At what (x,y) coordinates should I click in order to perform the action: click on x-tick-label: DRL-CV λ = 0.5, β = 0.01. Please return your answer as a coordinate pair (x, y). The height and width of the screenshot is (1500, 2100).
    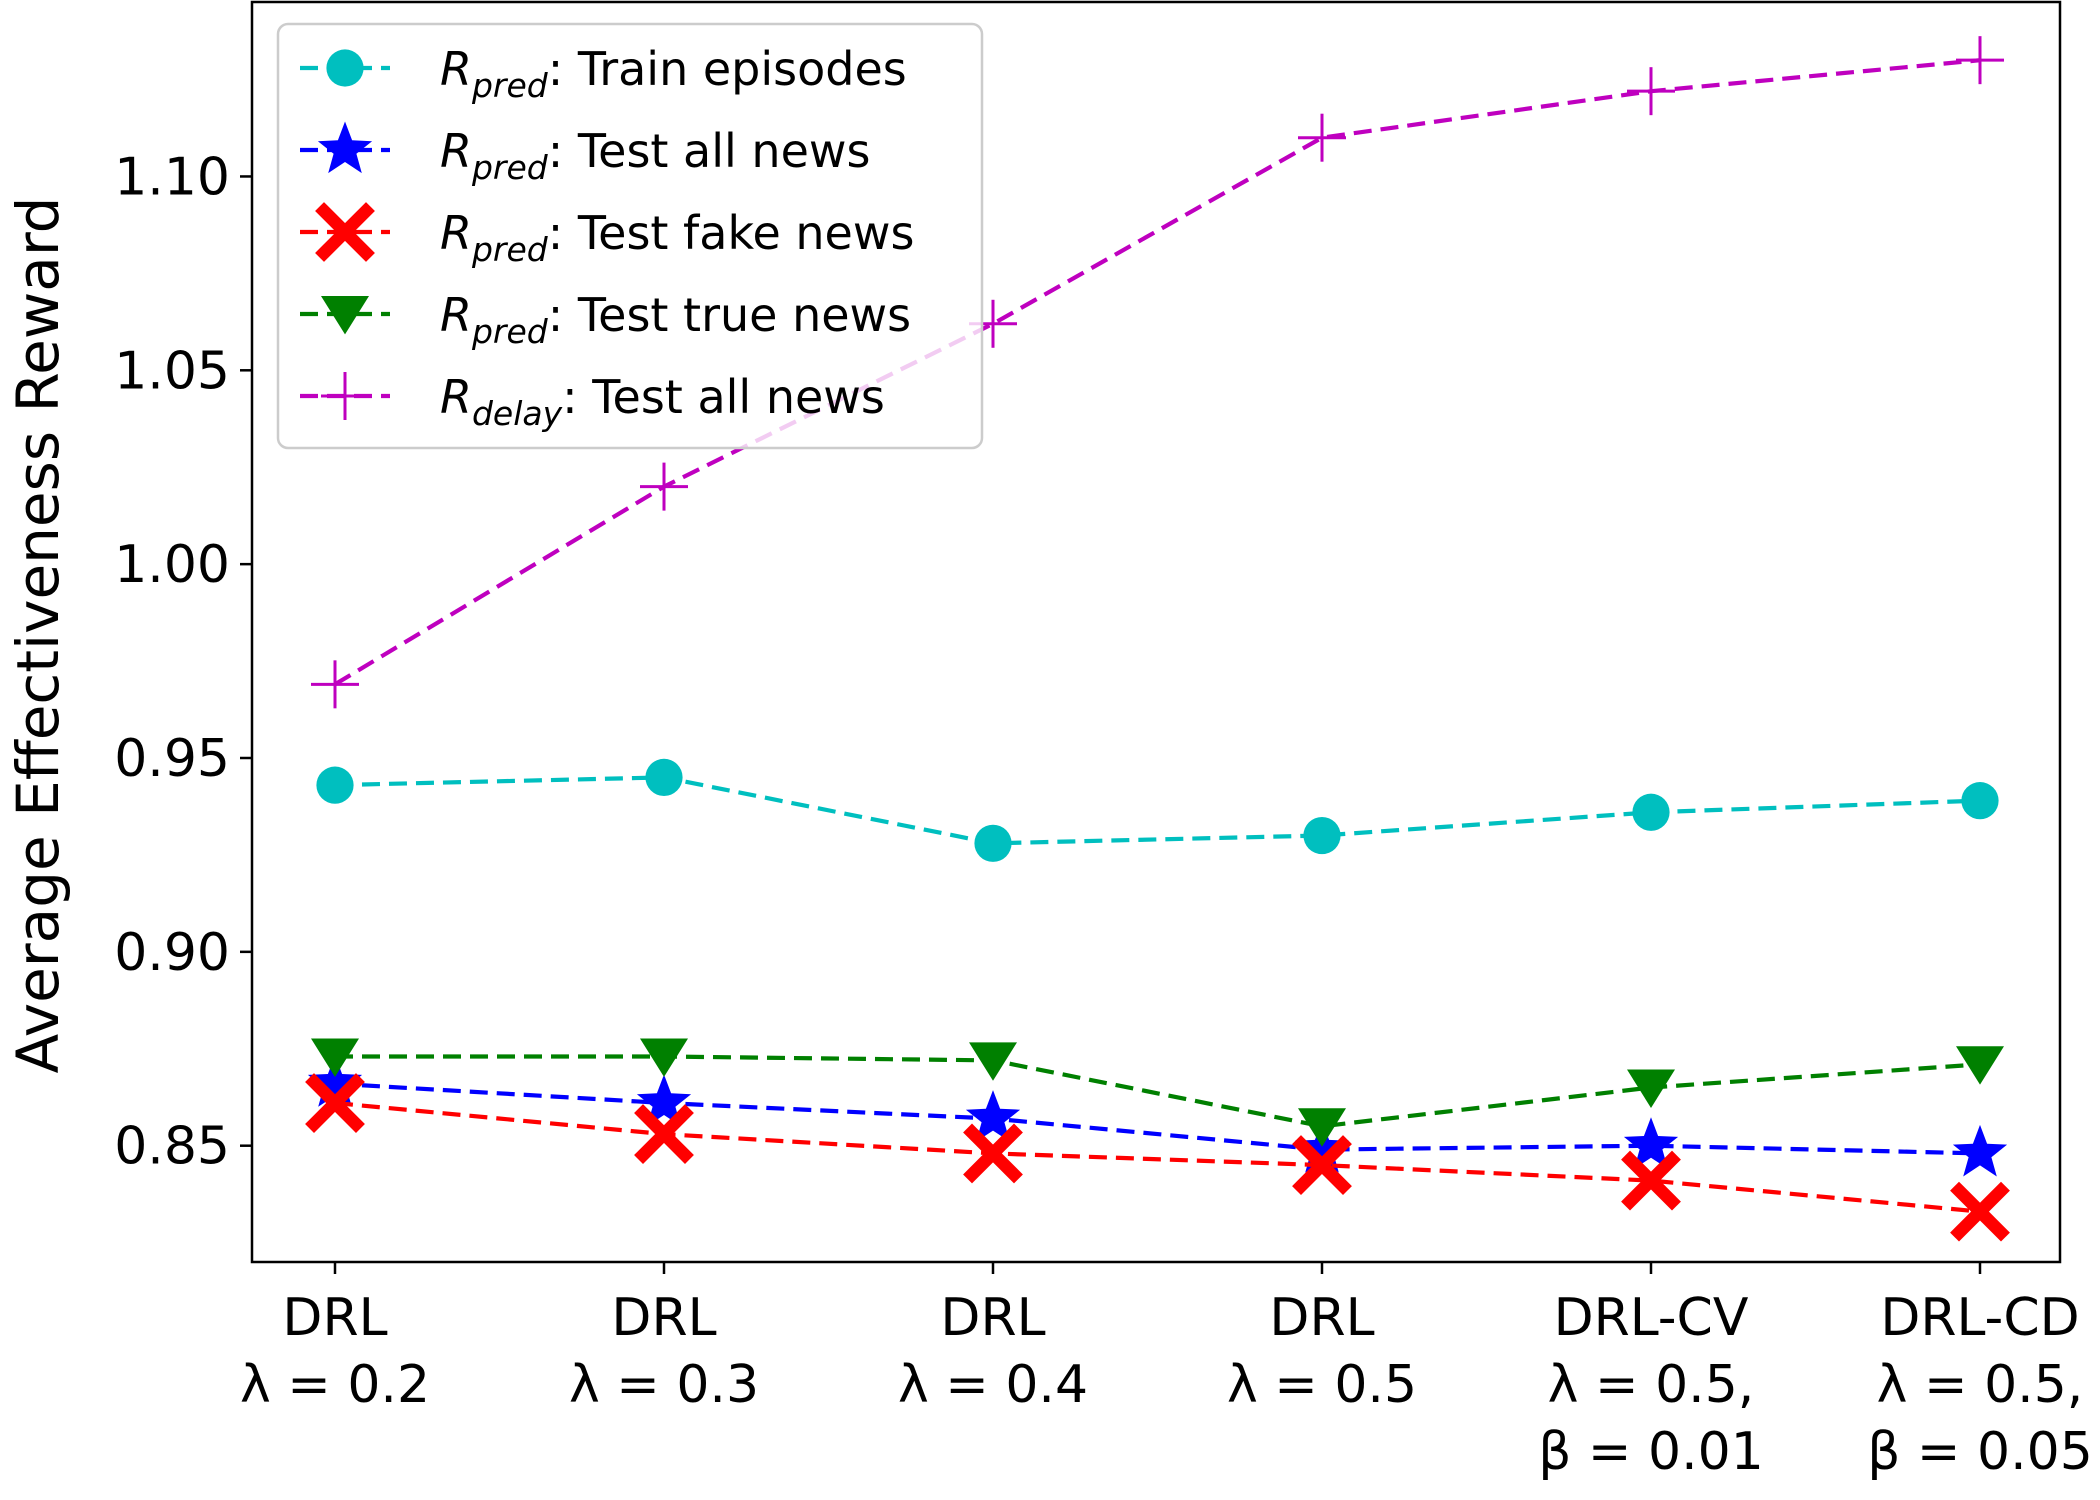
    Looking at the image, I should click on (1651, 1385).